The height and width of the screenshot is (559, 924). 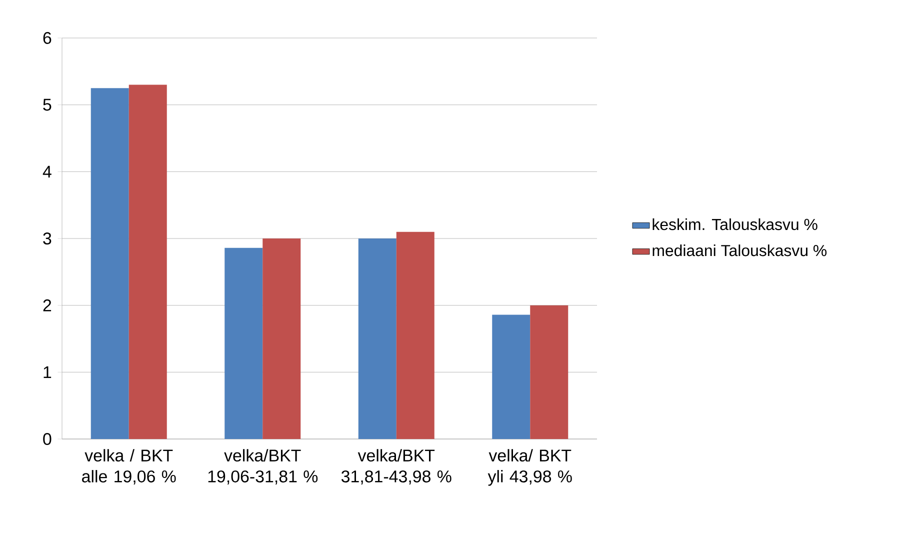 I want to click on y-tick-label: 0, so click(x=47, y=439).